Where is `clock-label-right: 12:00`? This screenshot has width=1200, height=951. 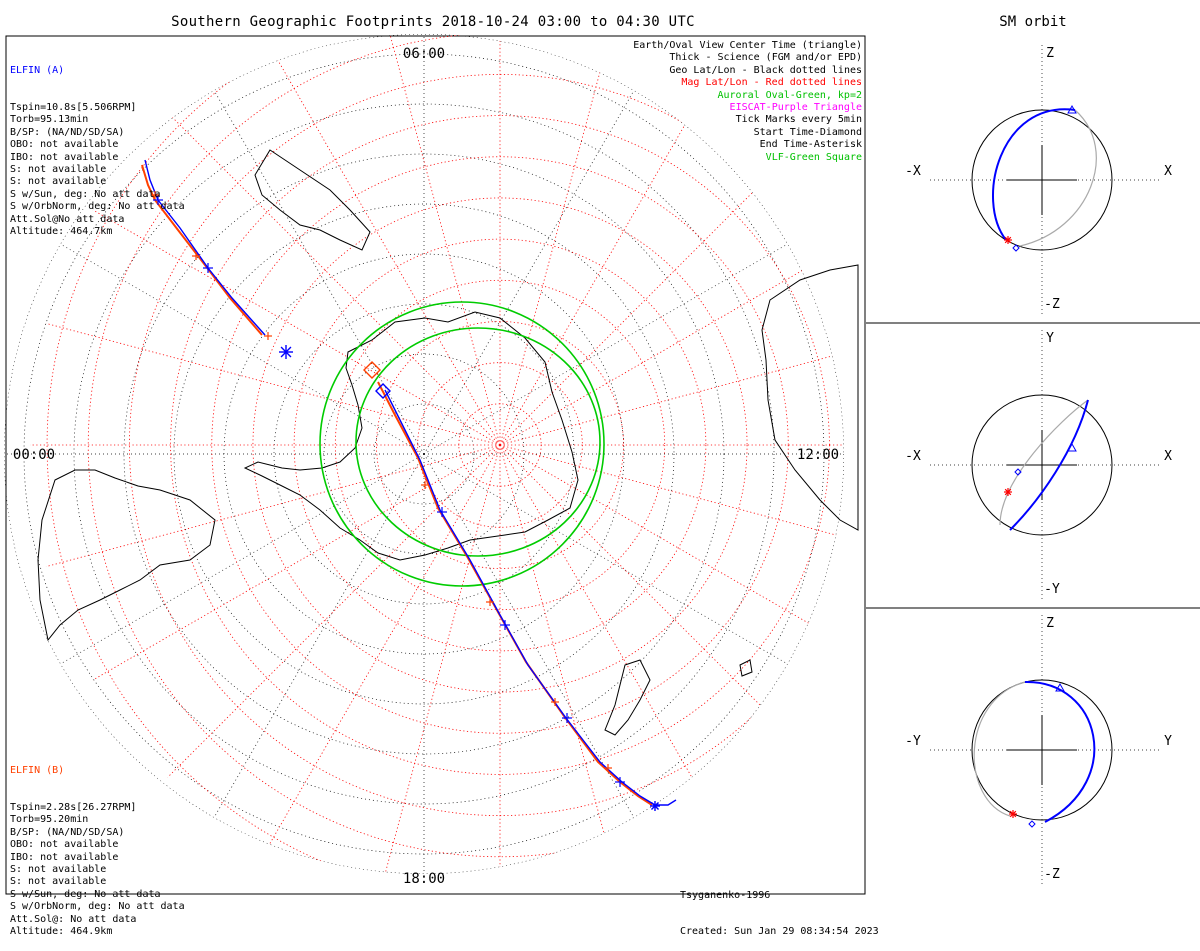 clock-label-right: 12:00 is located at coordinates (818, 455).